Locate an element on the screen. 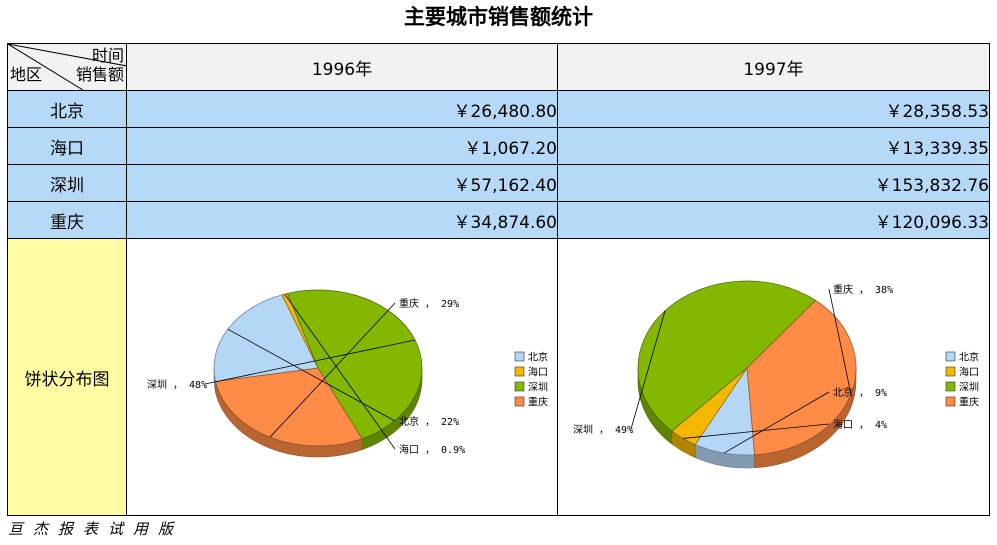  slice-label: 海口 ， 4% is located at coordinates (860, 424).